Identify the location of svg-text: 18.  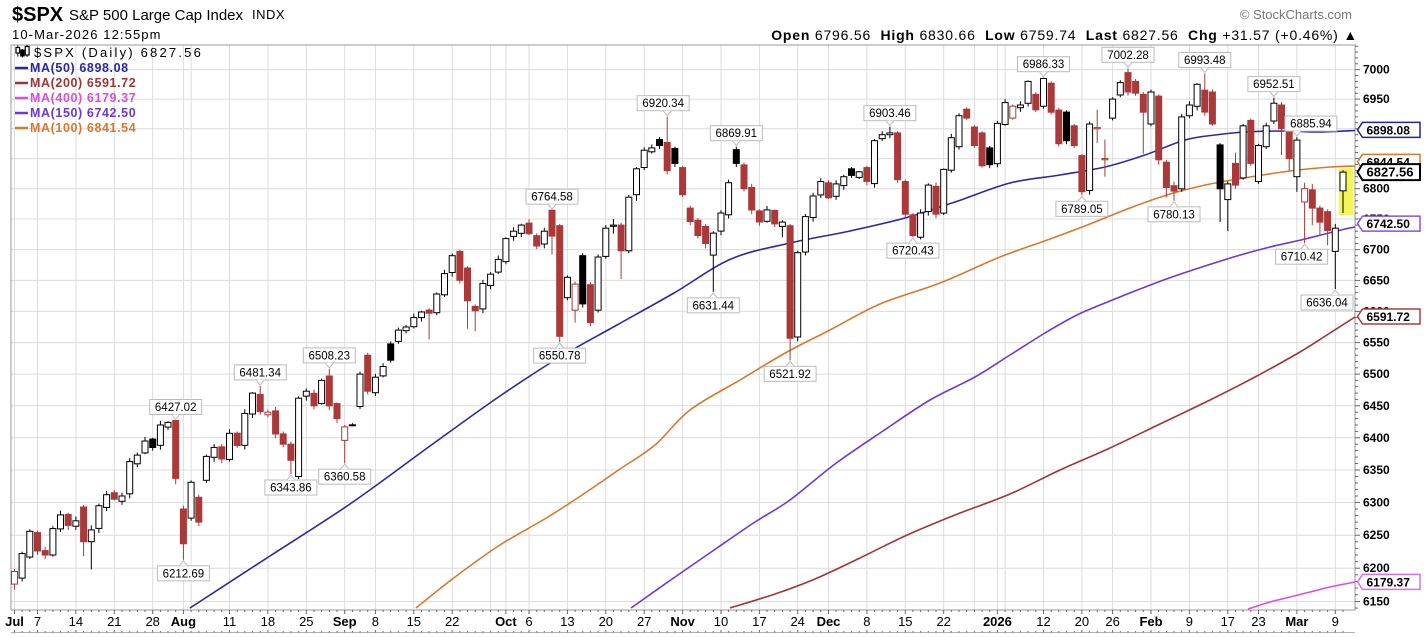
(268, 621).